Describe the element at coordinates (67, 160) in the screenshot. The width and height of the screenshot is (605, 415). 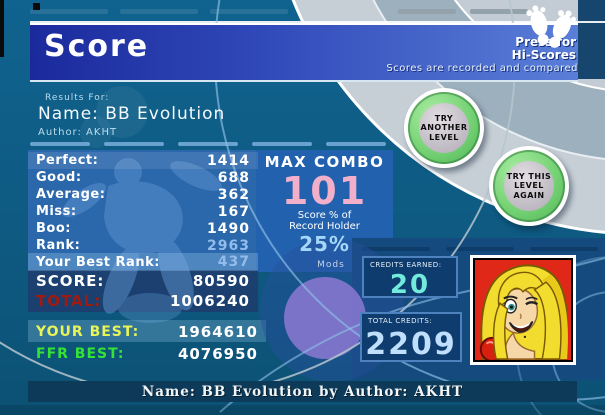
I see `stat-label: Perfect:` at that location.